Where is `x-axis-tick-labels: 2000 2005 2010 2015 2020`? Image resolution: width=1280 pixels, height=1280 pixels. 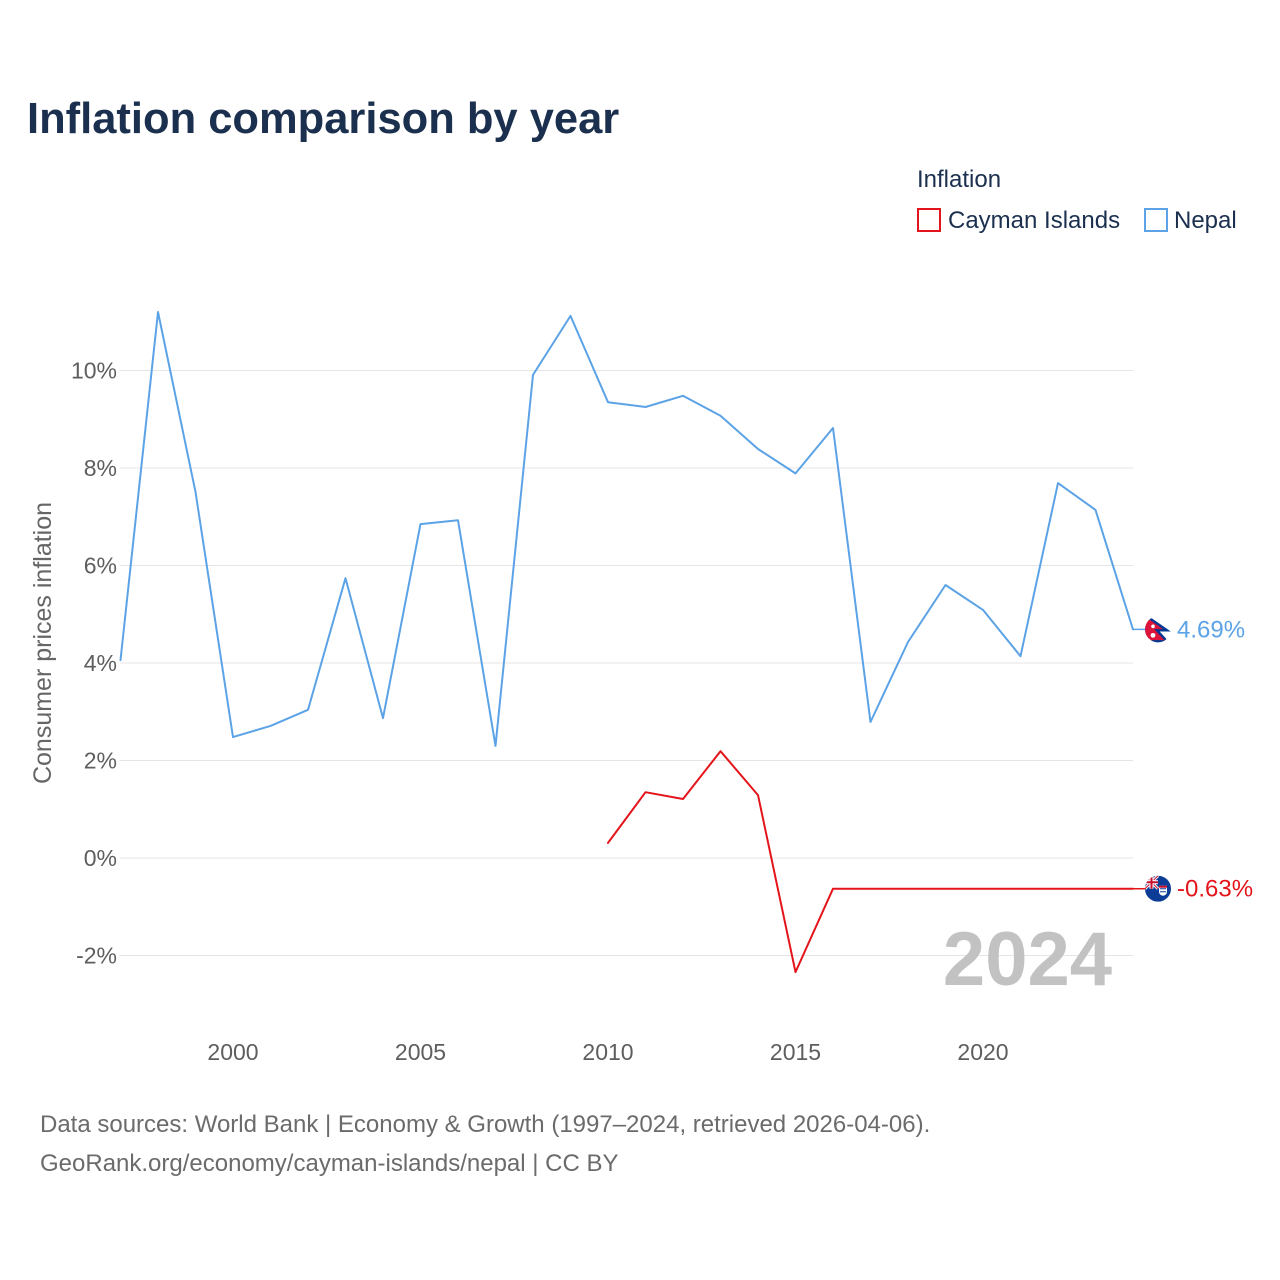
x-axis-tick-labels: 2000 2005 2010 2015 2020 is located at coordinates (607, 1052).